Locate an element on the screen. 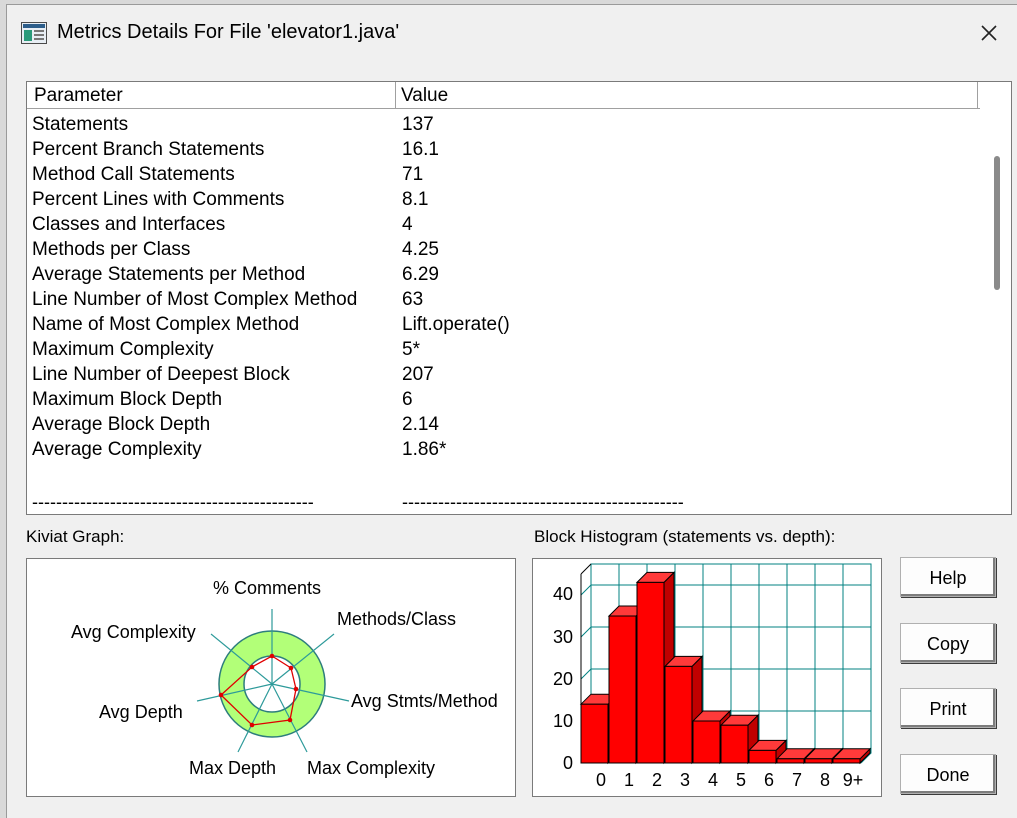 This screenshot has height=818, width=1017. table-row: Method Call Statements 71 is located at coordinates (503, 174).